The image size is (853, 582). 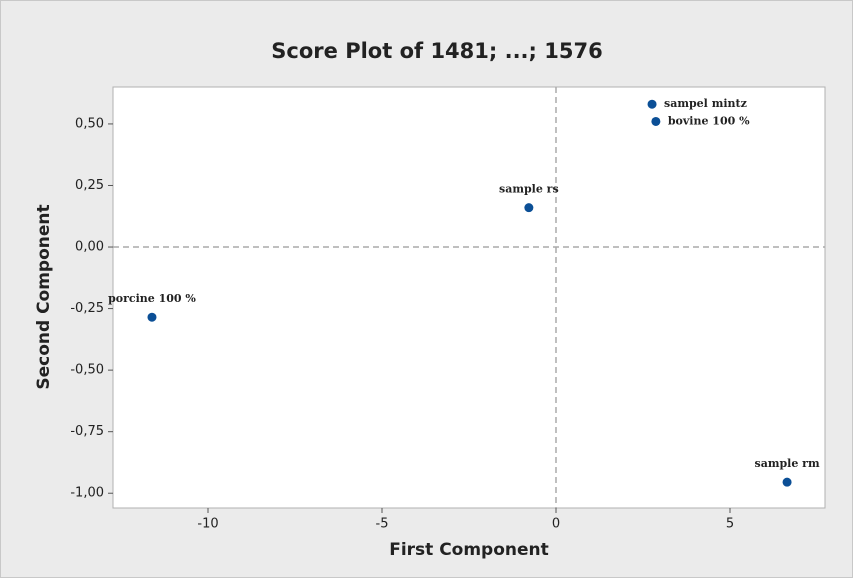 I want to click on point-label: sampel mintz, so click(x=705, y=103).